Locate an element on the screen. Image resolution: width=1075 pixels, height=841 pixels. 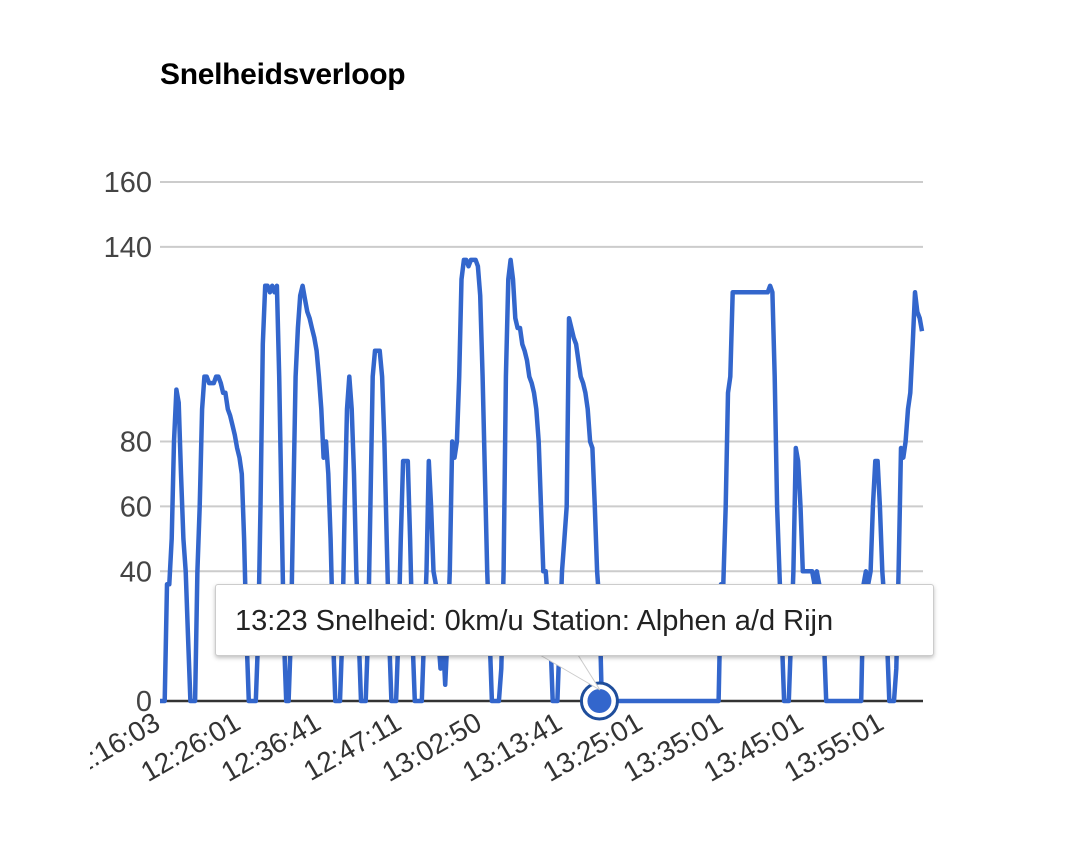
y-tick-label: 0 is located at coordinates (144, 702).